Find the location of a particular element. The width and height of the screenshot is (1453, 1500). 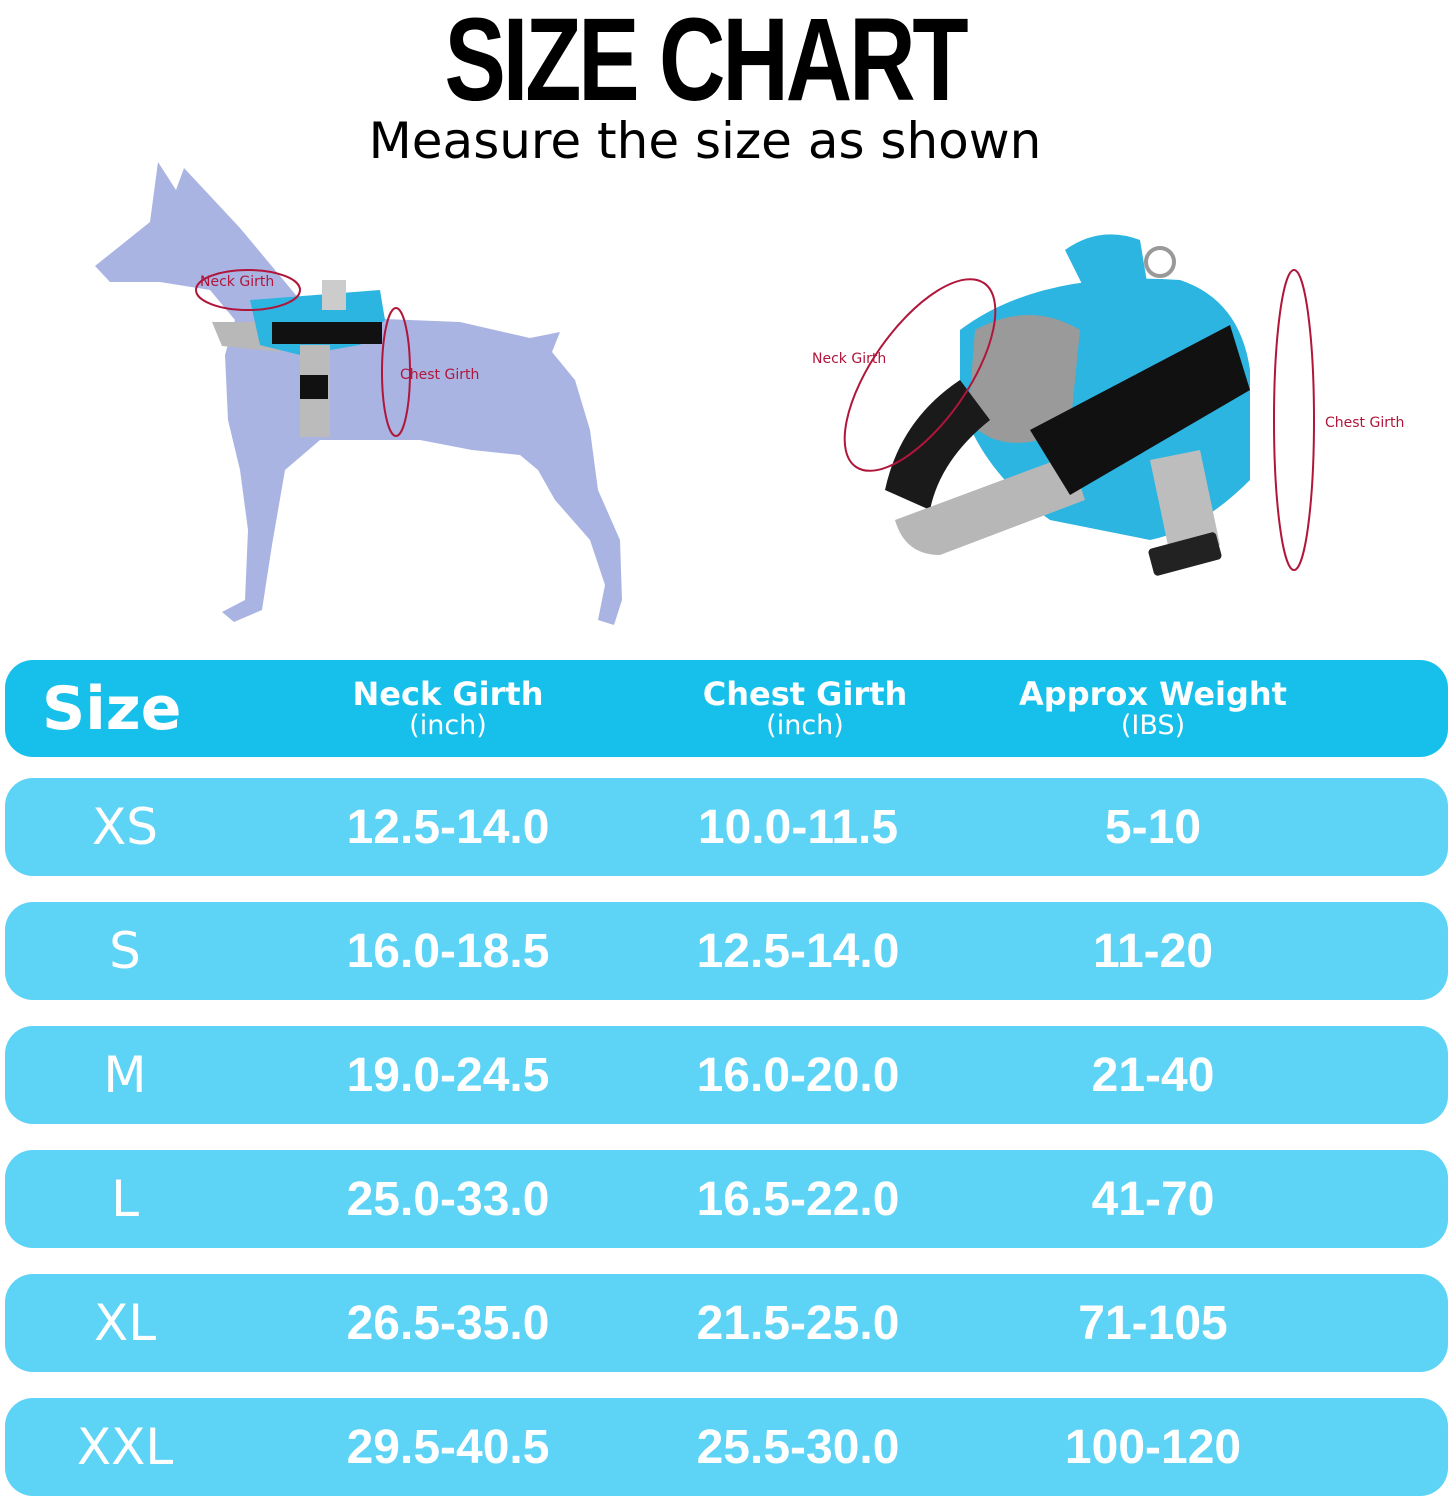

size-cell: XS is located at coordinates (125, 827).